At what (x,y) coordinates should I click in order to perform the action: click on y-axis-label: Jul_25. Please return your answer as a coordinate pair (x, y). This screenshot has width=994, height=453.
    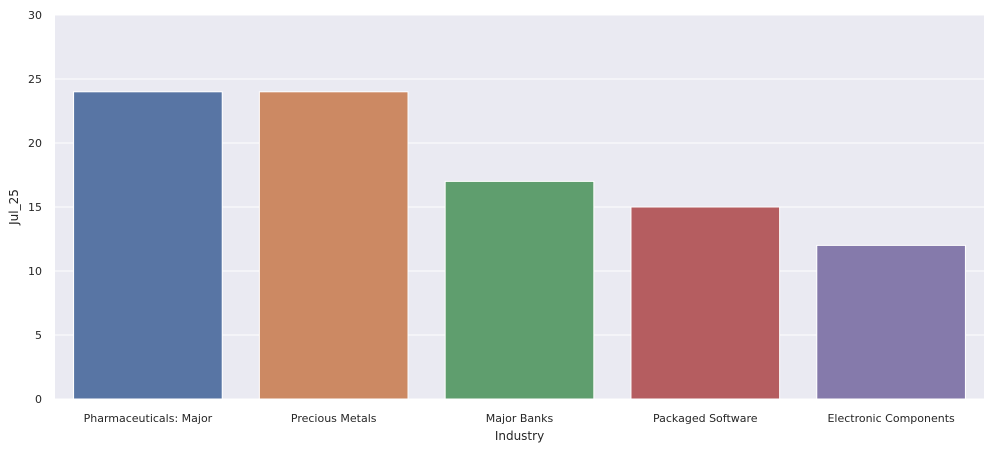
    Looking at the image, I should click on (14, 207).